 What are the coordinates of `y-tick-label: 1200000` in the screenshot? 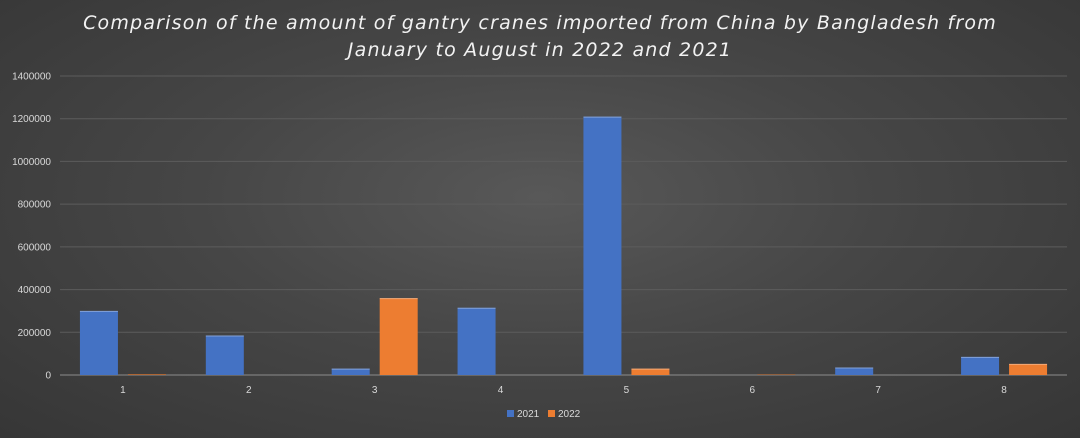 It's located at (31, 119).